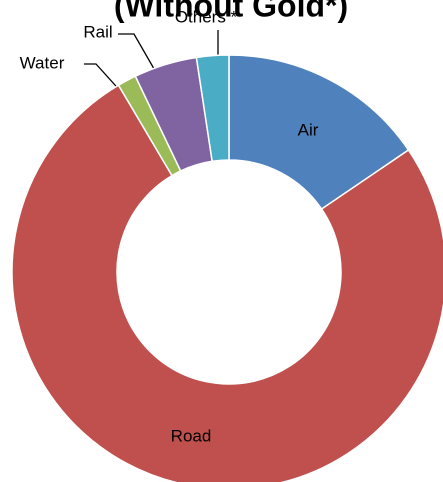 This screenshot has width=443, height=482. Describe the element at coordinates (97, 31) in the screenshot. I see `slice-label: Rail` at that location.